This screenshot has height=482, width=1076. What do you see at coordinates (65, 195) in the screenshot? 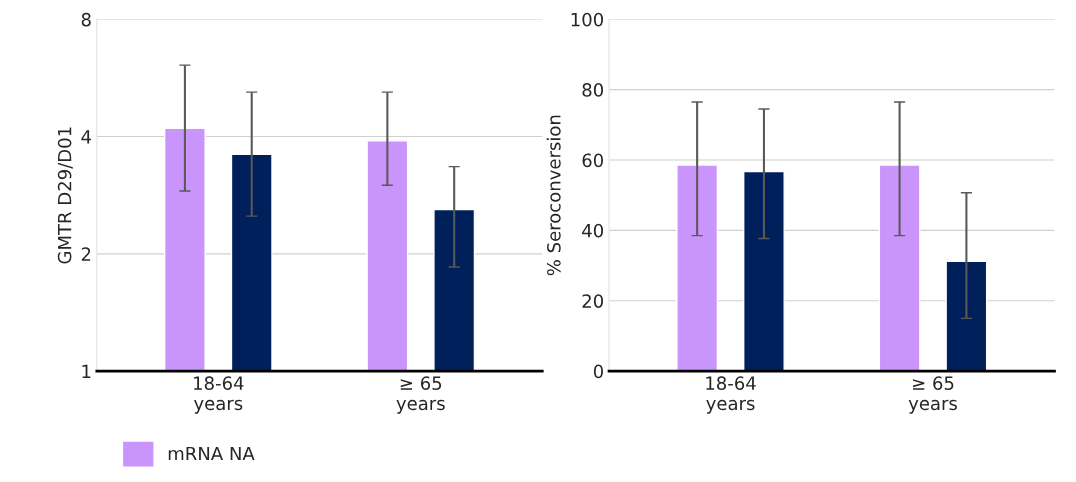
I see `y-axis-title: GMTR D29/D01` at bounding box center [65, 195].